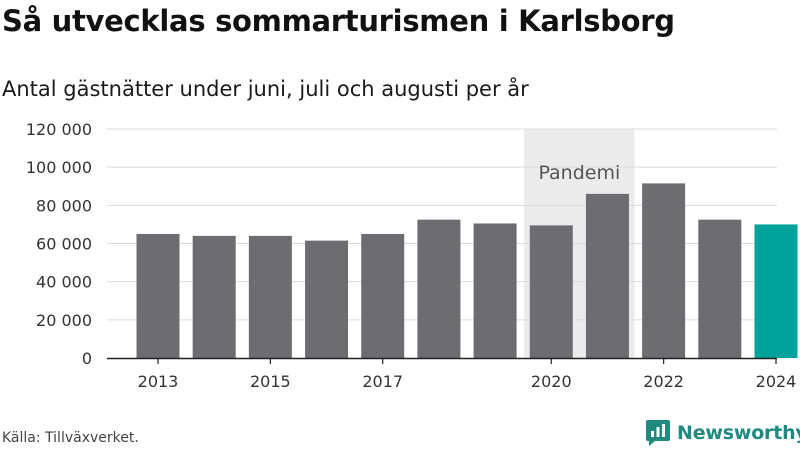 The image size is (800, 450). I want to click on pandemic-label: Pandemi, so click(579, 173).